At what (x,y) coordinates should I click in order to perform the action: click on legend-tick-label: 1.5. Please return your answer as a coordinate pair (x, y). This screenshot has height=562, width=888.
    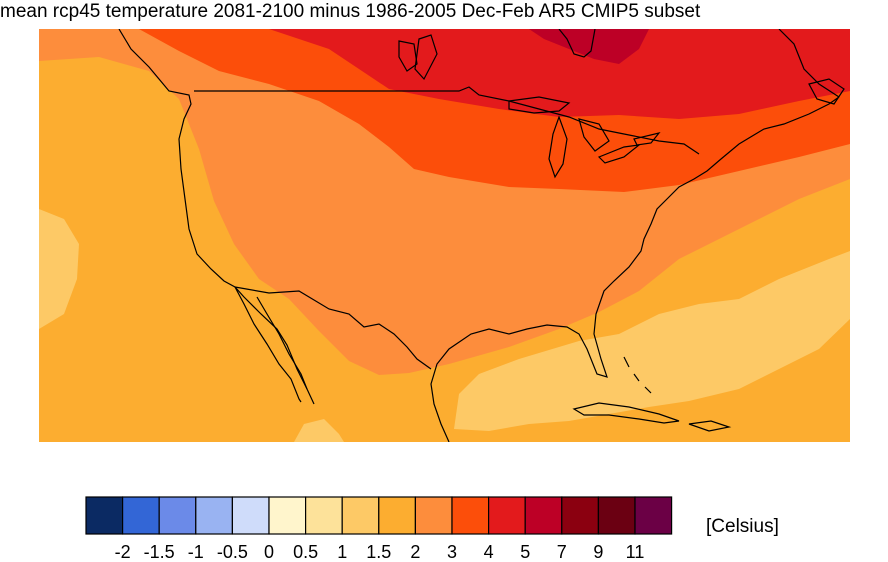
    Looking at the image, I should click on (378, 552).